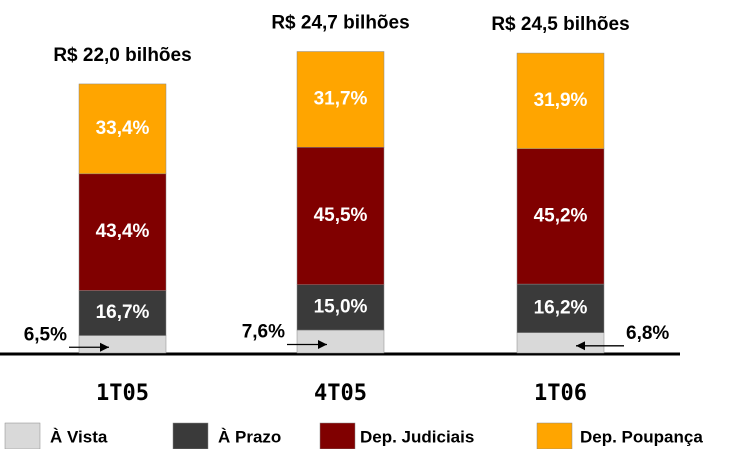 The width and height of the screenshot is (739, 449). I want to click on legend-label: Dep. Poupança, so click(641, 436).